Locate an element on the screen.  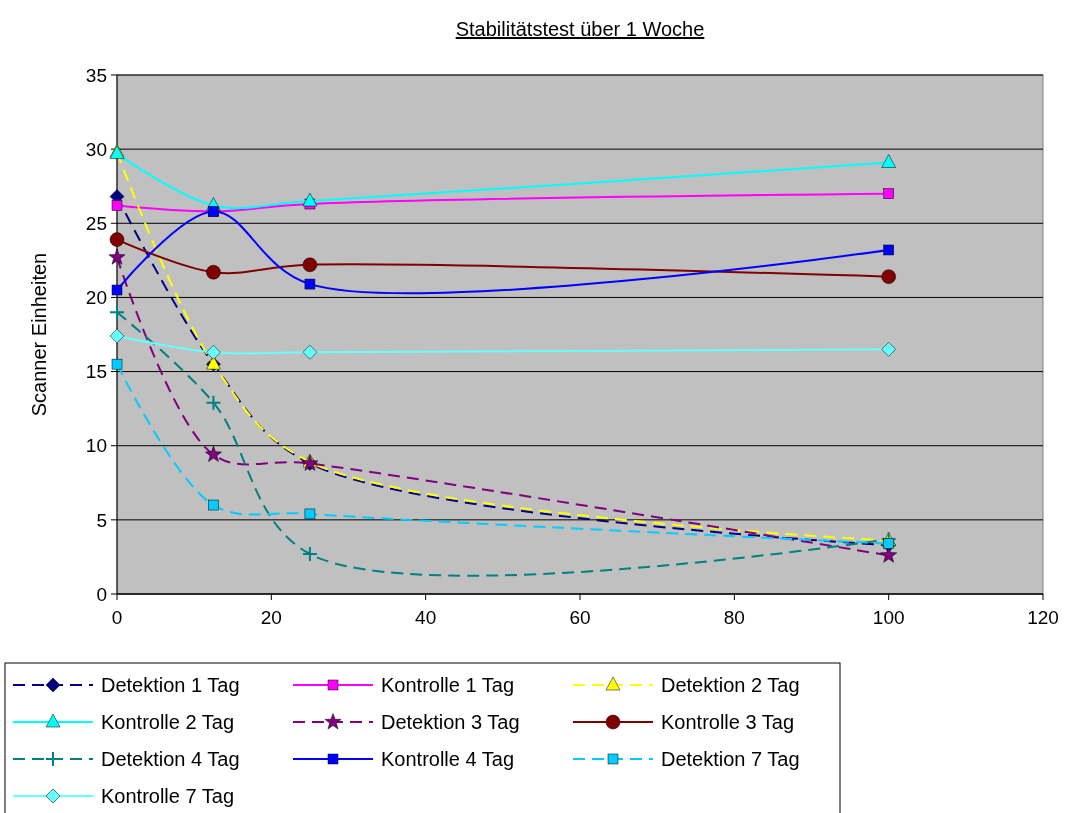
legend-label: Detektion 2 Tag is located at coordinates (730, 685).